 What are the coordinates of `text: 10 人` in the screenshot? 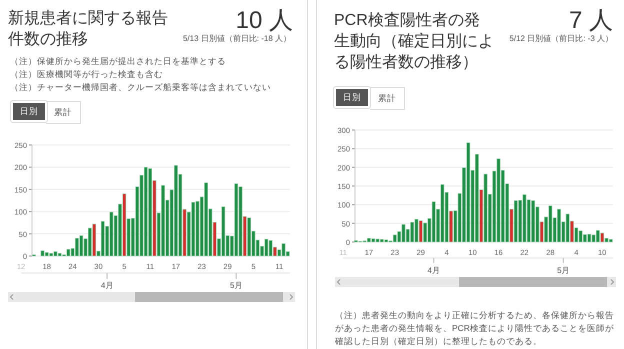 It's located at (264, 20).